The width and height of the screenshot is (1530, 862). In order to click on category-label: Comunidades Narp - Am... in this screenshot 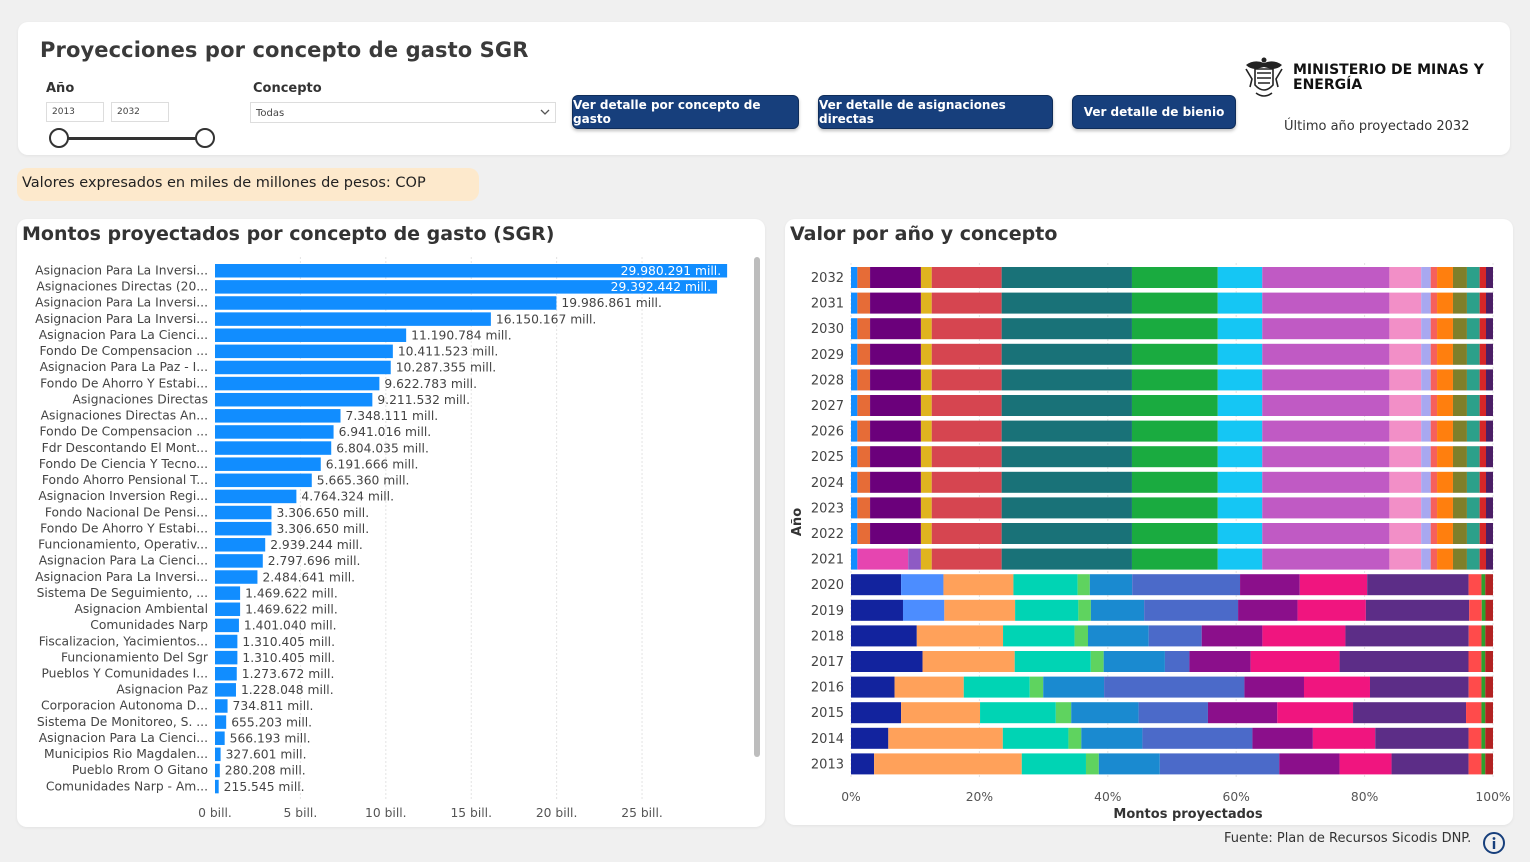, I will do `click(127, 786)`.